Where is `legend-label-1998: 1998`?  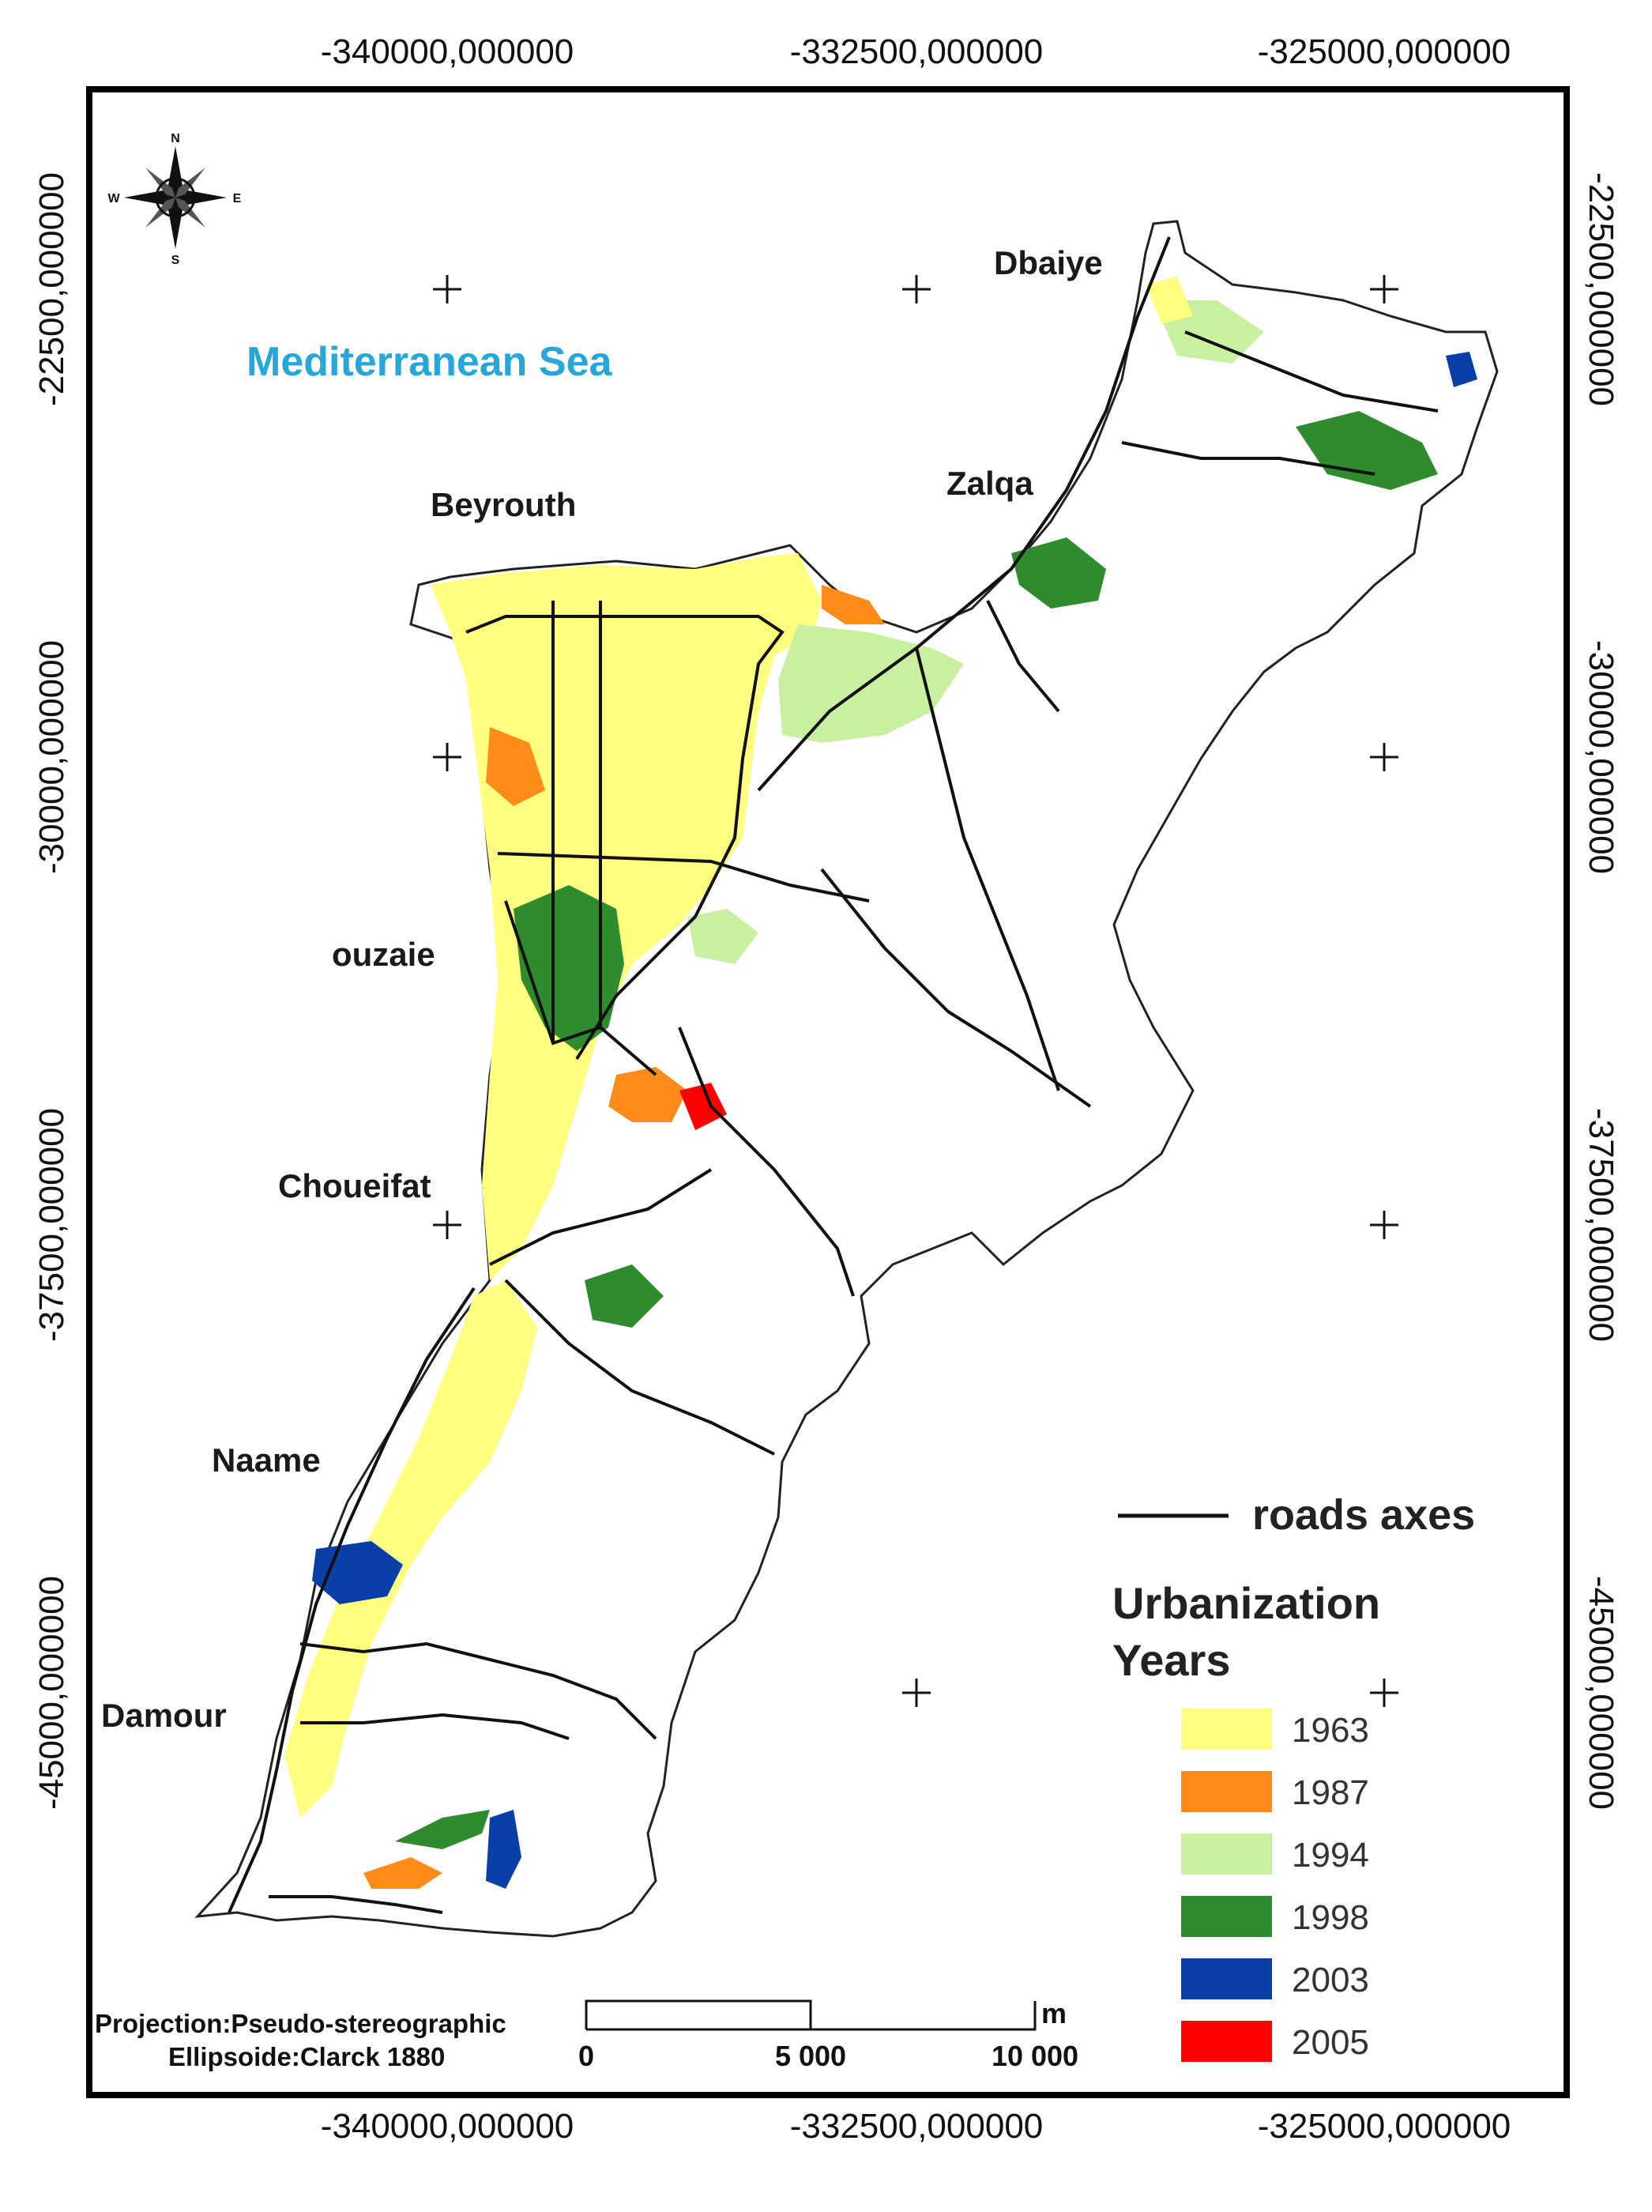
legend-label-1998: 1998 is located at coordinates (1330, 1917).